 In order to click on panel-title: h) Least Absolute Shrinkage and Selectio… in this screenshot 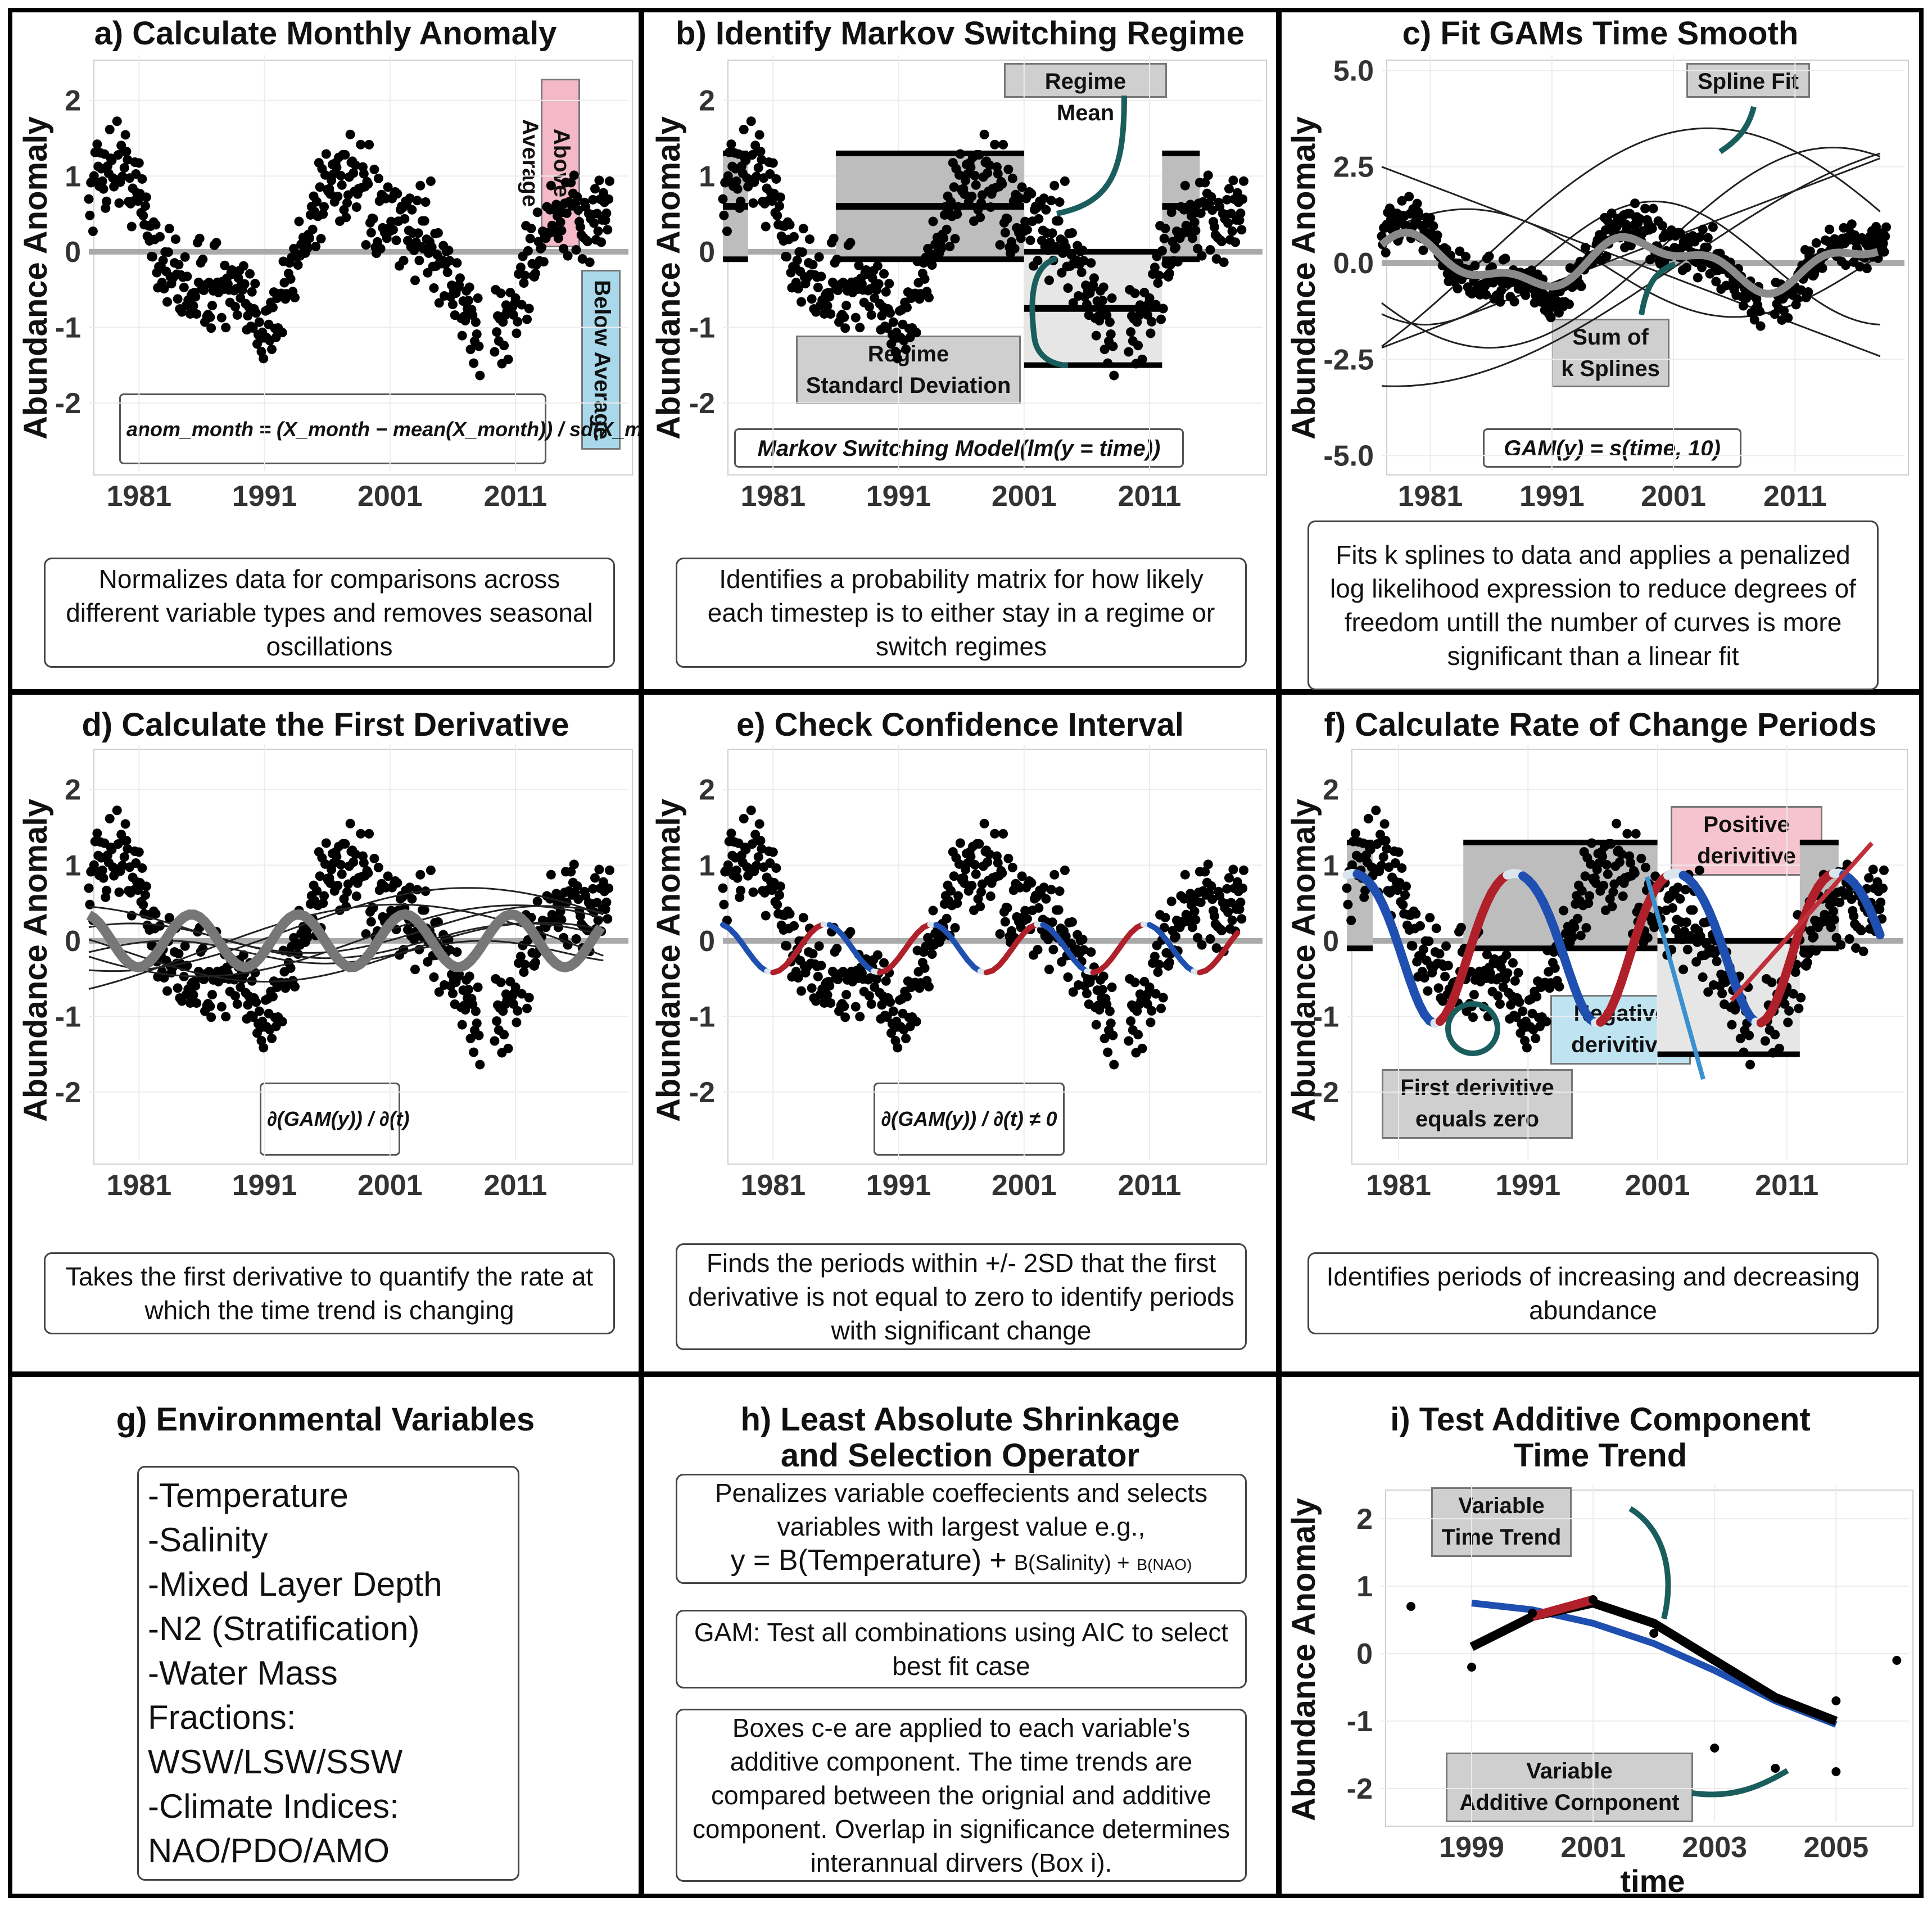, I will do `click(960, 1438)`.